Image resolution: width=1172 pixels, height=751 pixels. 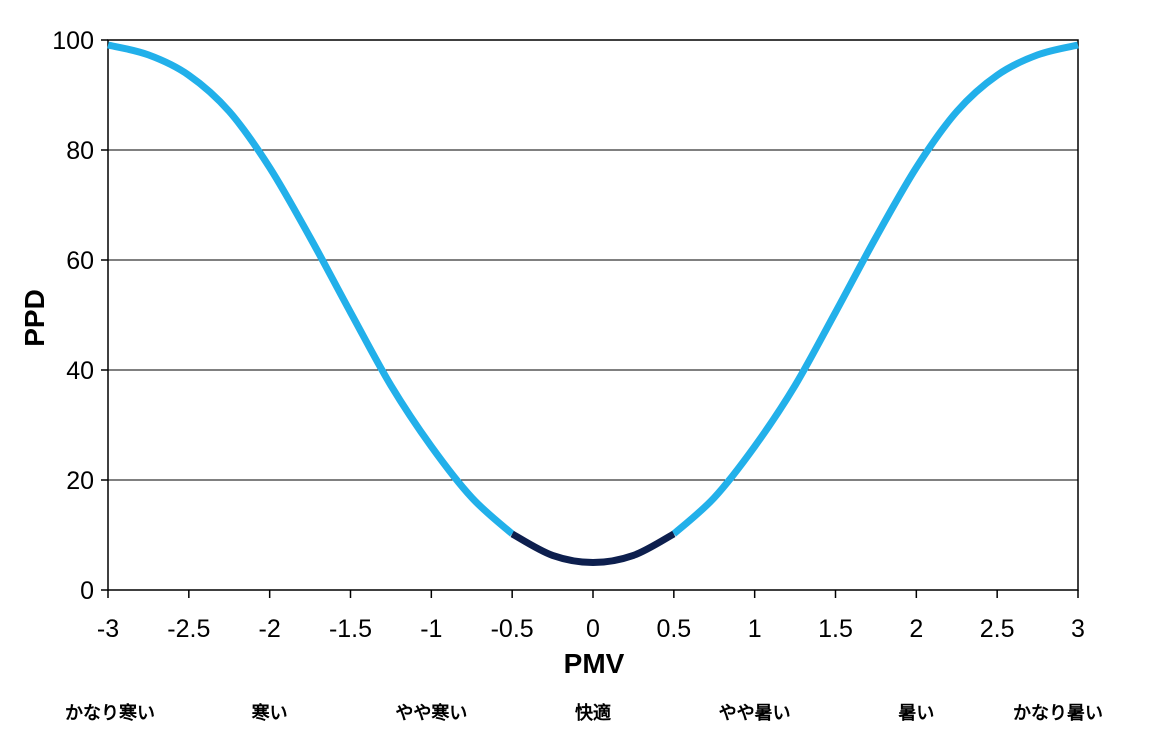 What do you see at coordinates (512, 629) in the screenshot?
I see `x-tick-label: -0.5` at bounding box center [512, 629].